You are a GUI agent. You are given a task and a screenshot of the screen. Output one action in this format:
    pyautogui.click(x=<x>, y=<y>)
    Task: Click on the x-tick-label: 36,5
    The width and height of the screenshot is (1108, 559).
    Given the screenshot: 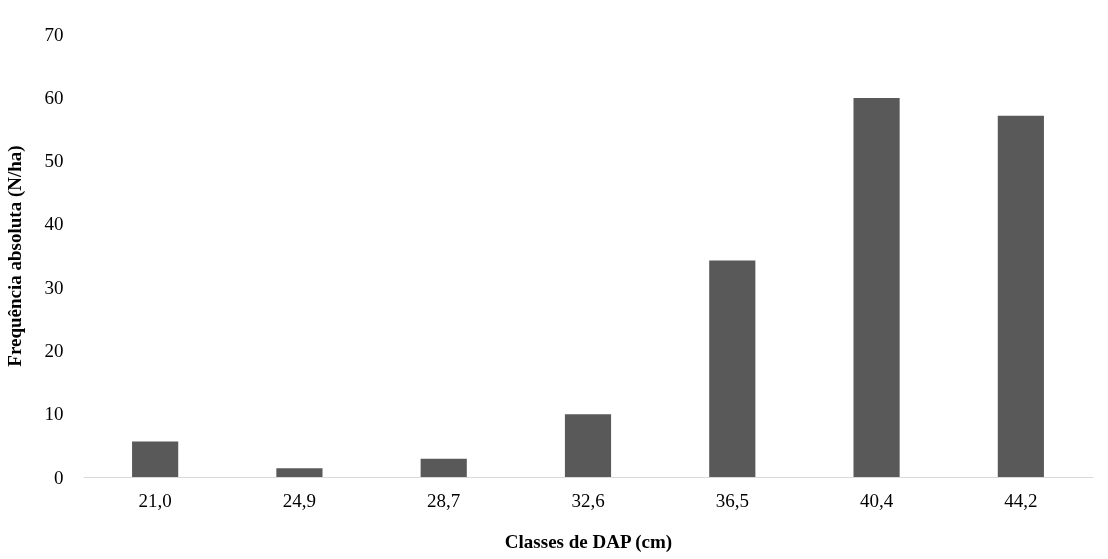 What is the action you would take?
    pyautogui.click(x=732, y=500)
    